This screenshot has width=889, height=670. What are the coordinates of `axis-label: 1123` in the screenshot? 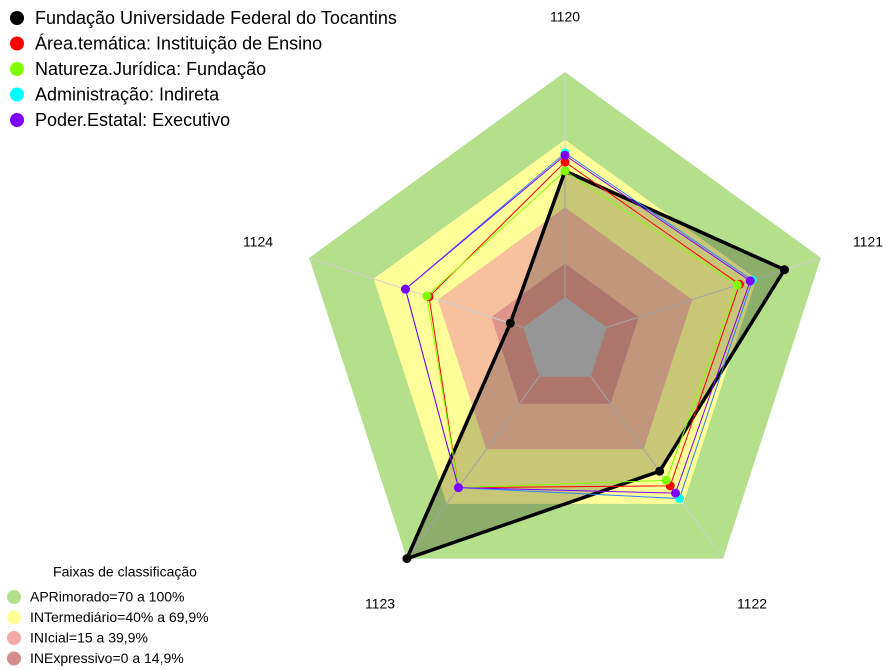 It's located at (380, 604).